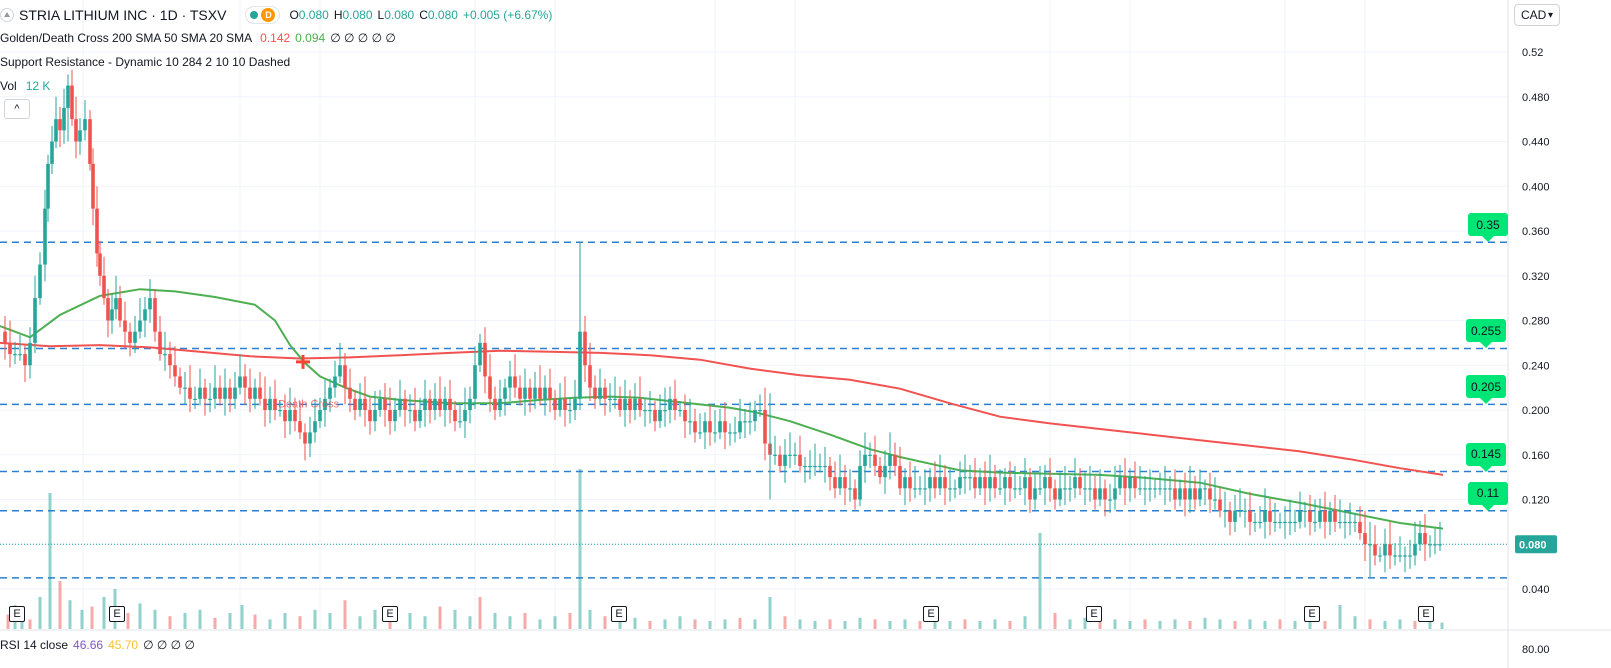 The width and height of the screenshot is (1611, 668). I want to click on status-dot-icon, so click(254, 15).